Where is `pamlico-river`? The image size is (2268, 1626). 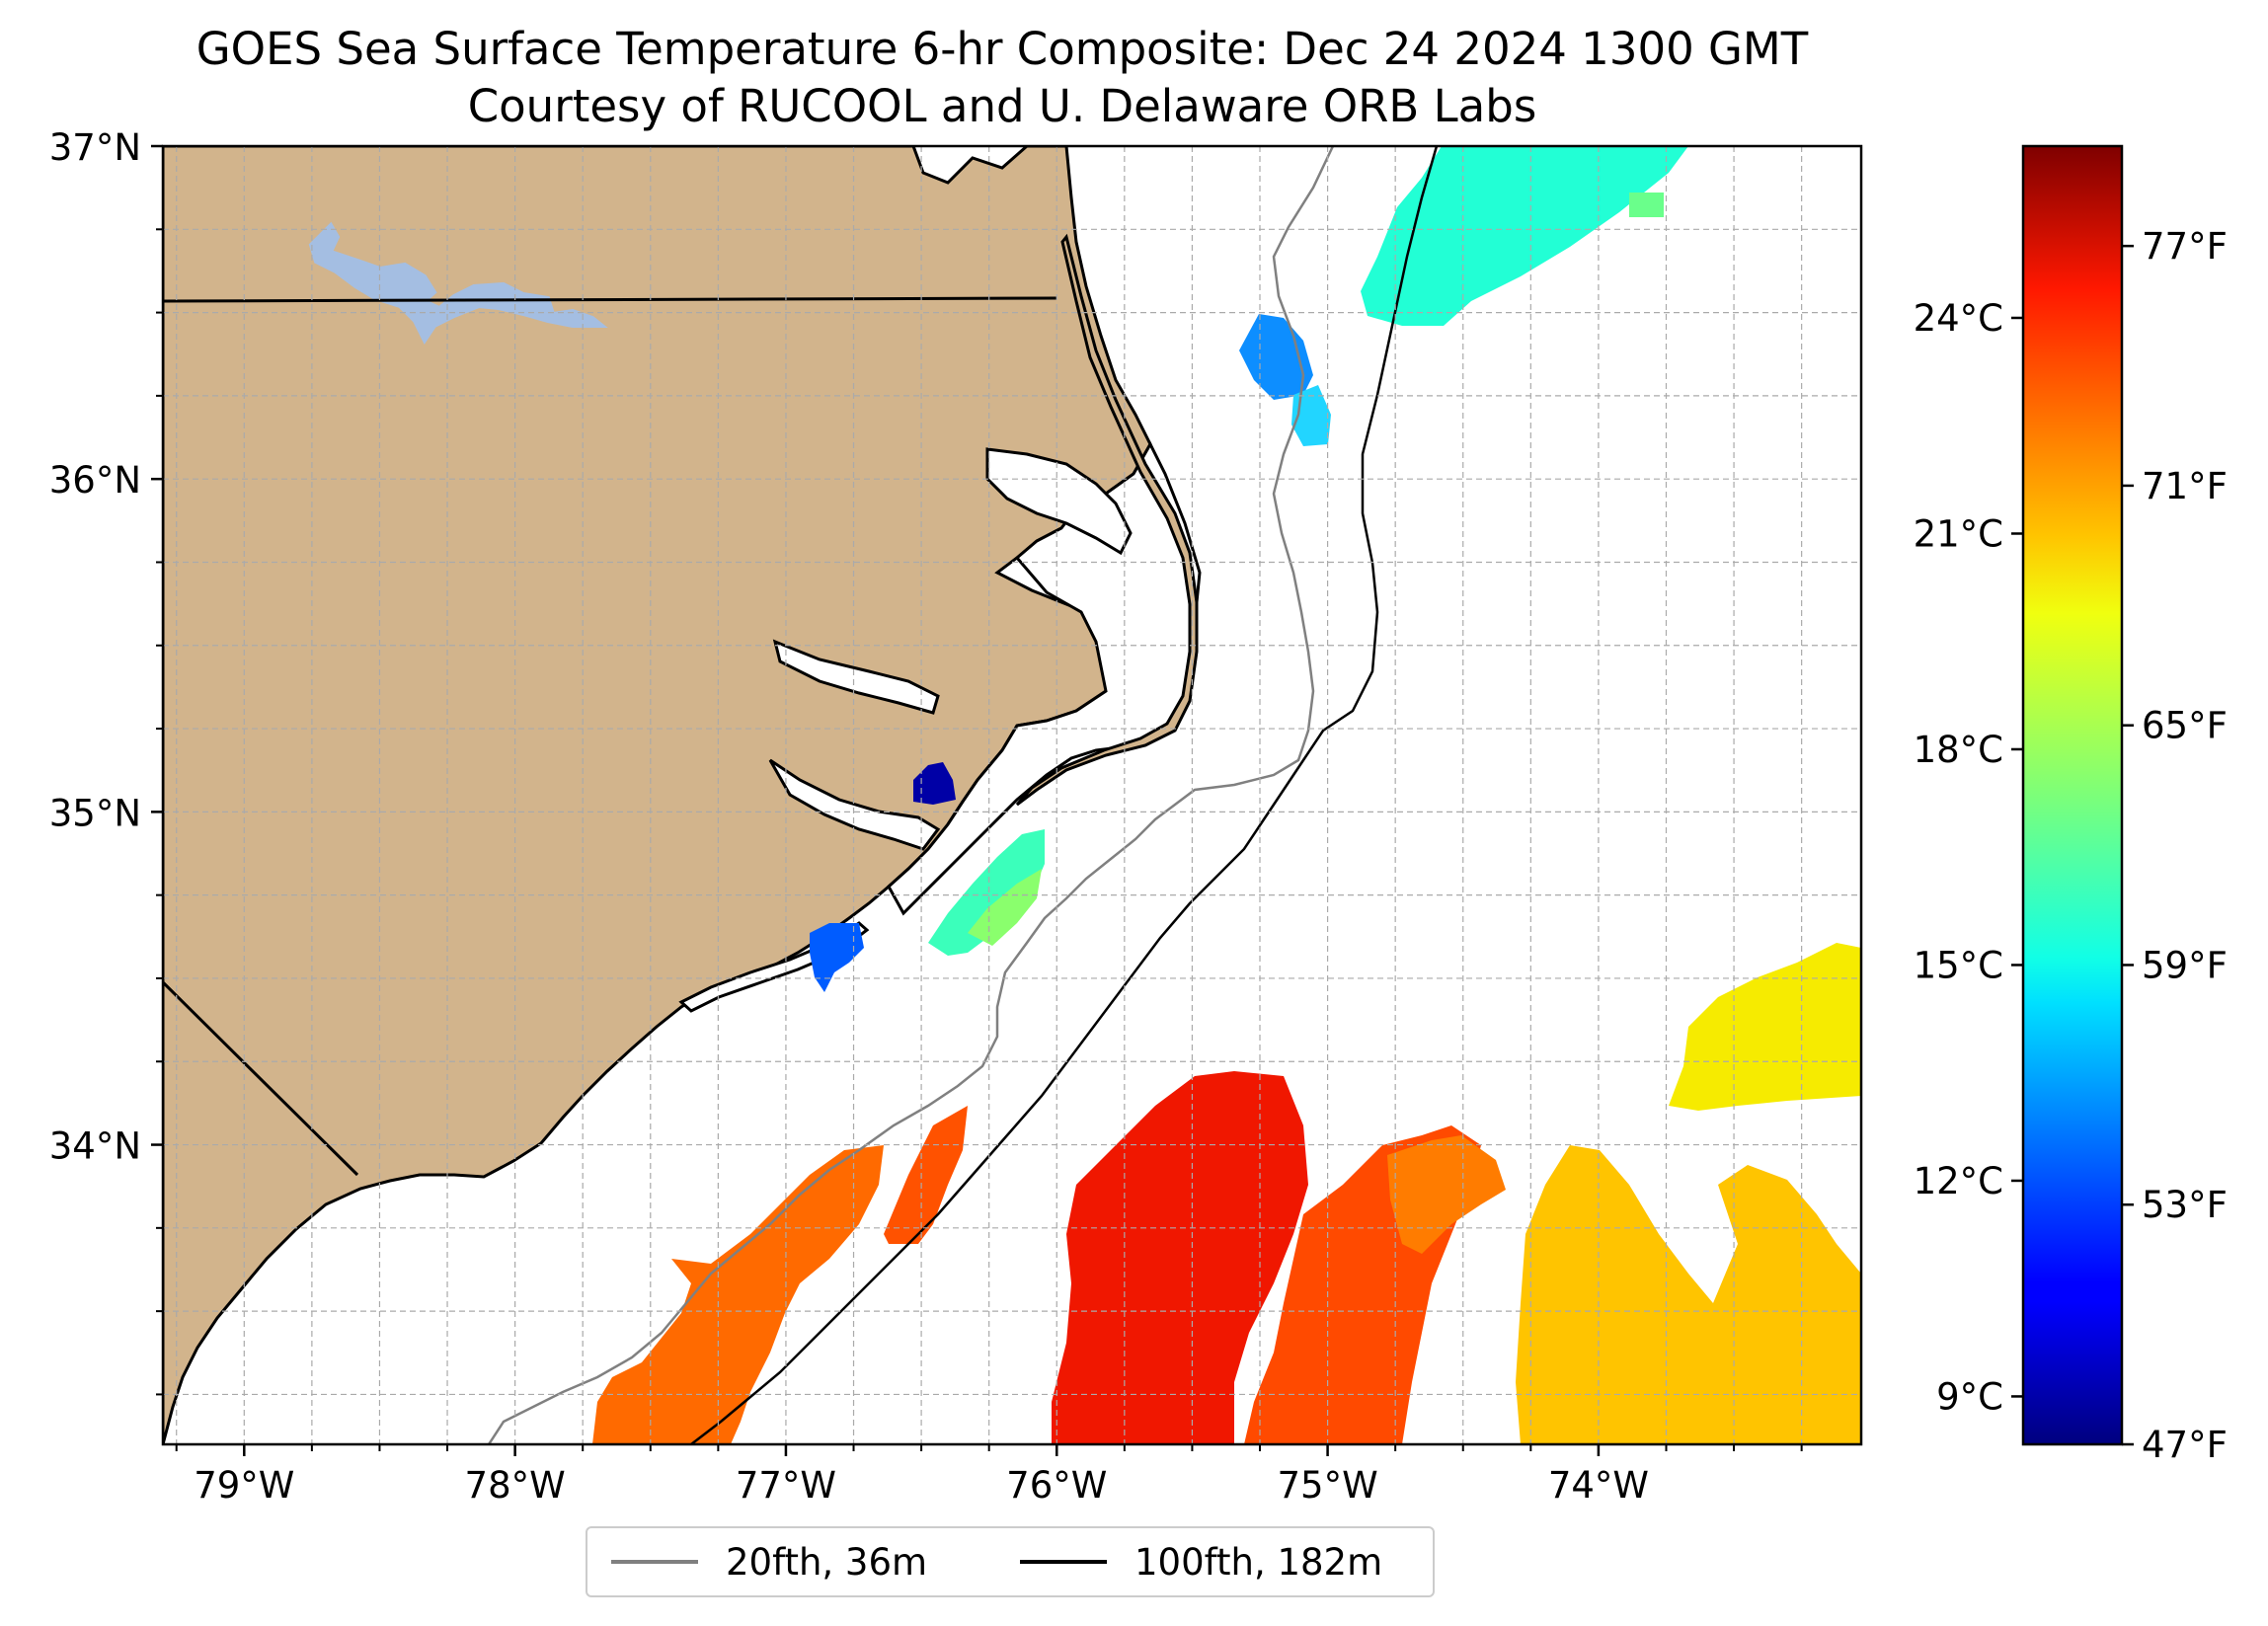
pamlico-river is located at coordinates (856, 677).